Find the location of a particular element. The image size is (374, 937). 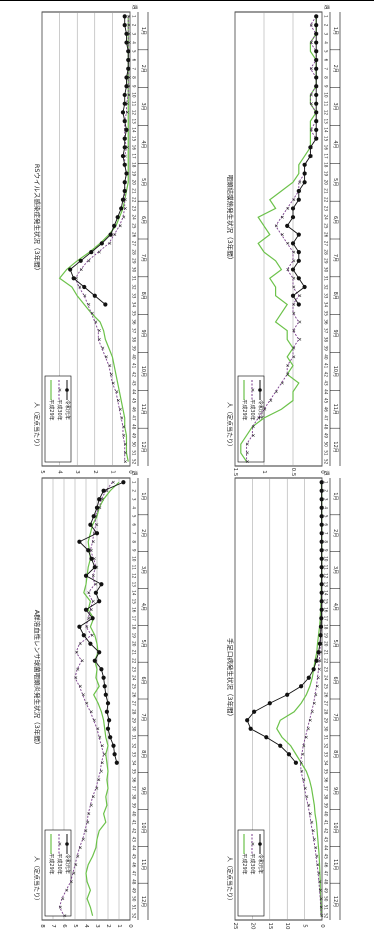

week-tick-label: 11 is located at coordinates (134, 568).